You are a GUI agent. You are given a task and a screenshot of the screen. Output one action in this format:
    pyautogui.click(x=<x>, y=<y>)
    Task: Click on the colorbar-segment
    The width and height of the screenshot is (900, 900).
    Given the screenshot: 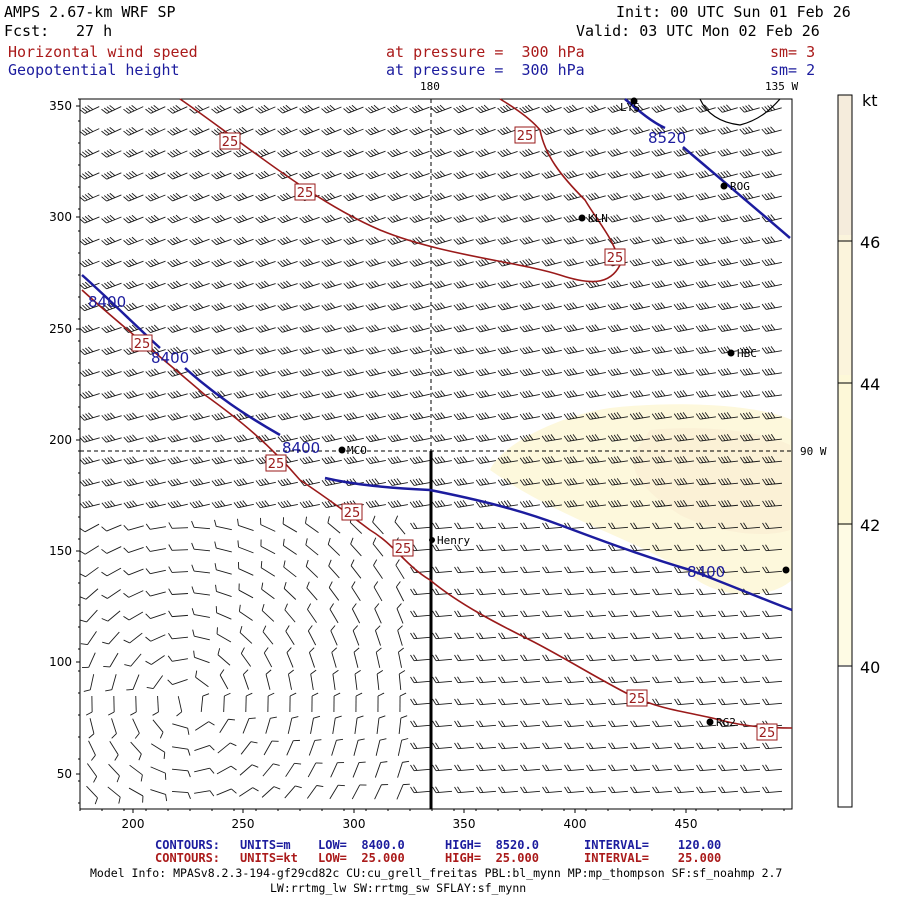 What is the action you would take?
    pyautogui.click(x=845, y=736)
    